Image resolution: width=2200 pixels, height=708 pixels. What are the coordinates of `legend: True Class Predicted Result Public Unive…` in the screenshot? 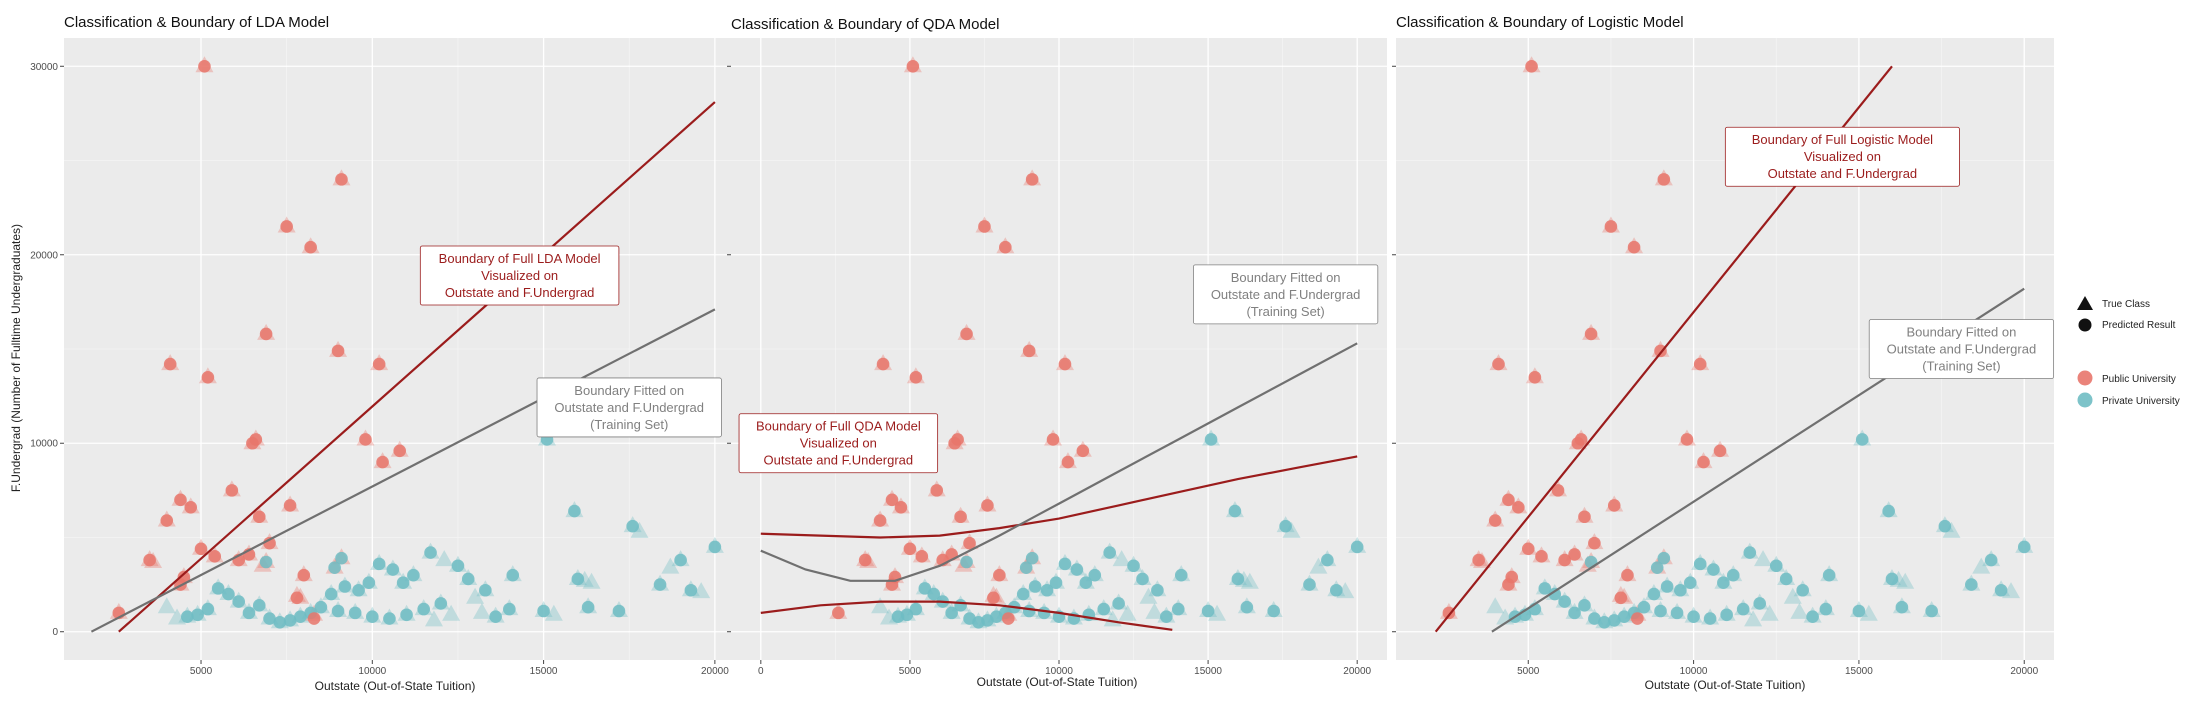 It's located at (2128, 352).